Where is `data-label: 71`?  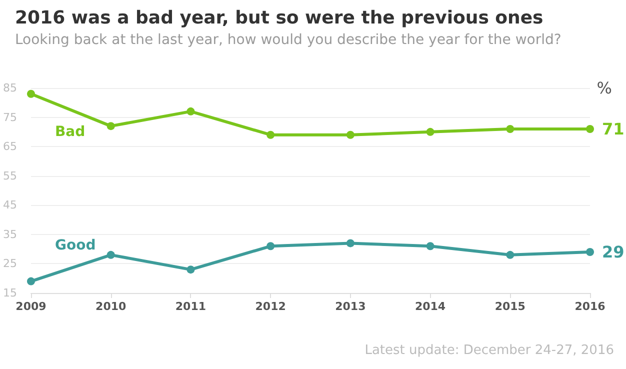
data-label: 71 is located at coordinates (613, 129).